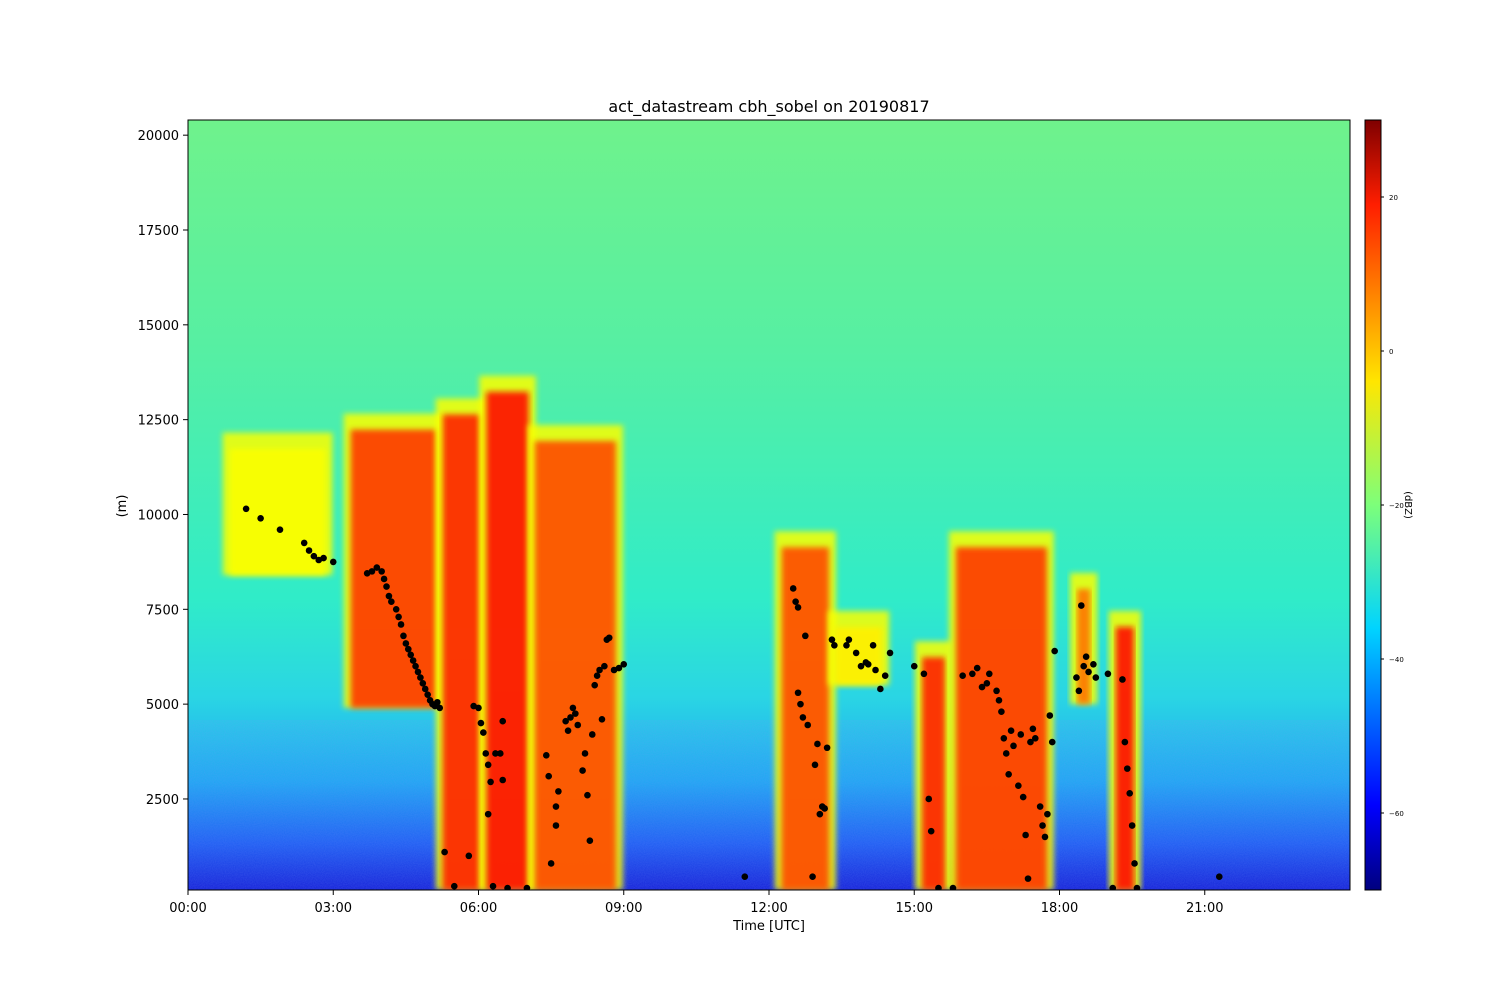 The width and height of the screenshot is (1500, 1000). I want to click on x-tick-label: 03:00, so click(333, 908).